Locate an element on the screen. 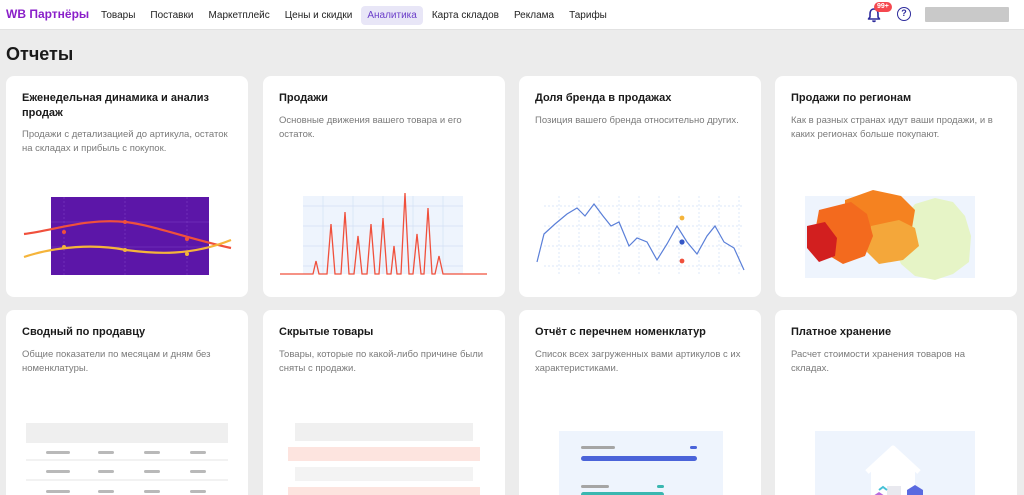 The height and width of the screenshot is (495, 1024). logo: WB Партнёры is located at coordinates (48, 14).